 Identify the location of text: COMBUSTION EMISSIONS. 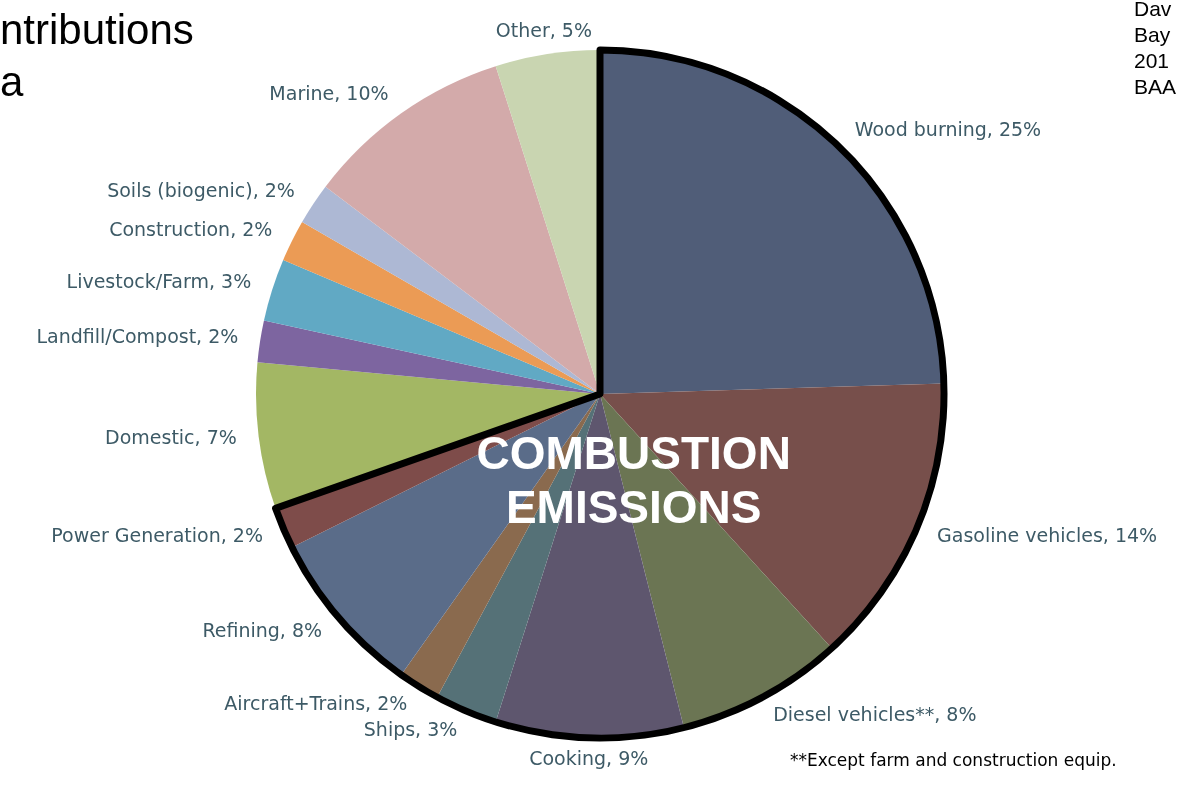
(633, 480).